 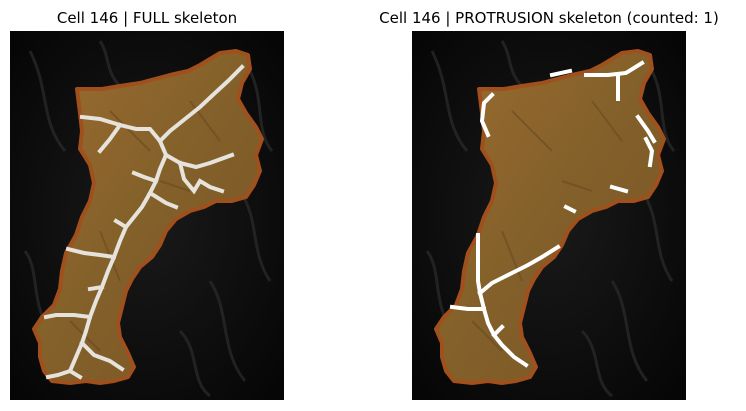 I want to click on cell-texture, so click(x=547, y=226).